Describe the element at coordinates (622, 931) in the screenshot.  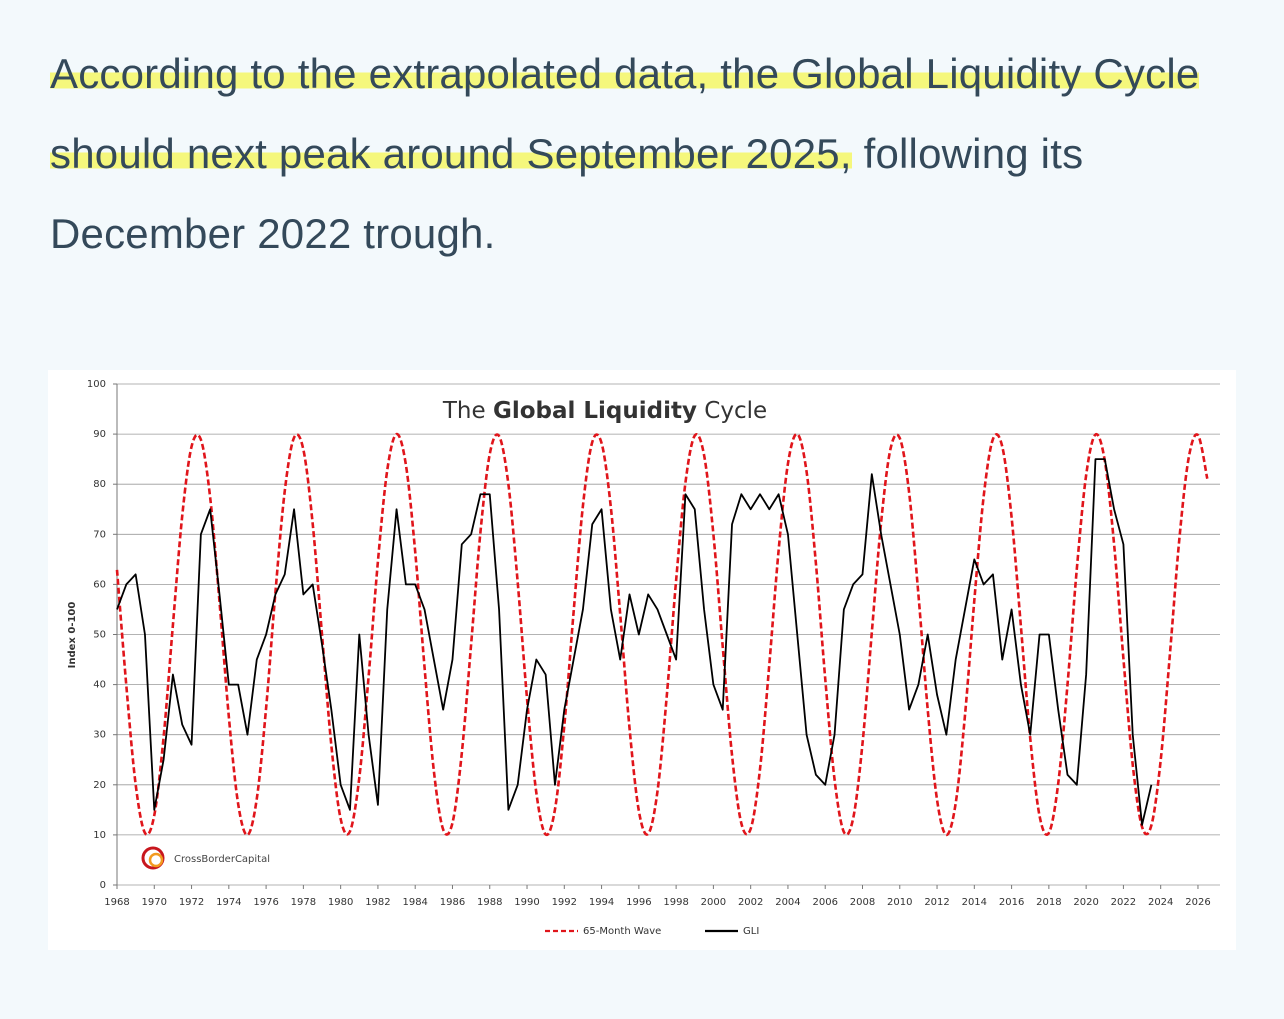
I see `legend-label: 65-Month Wave` at that location.